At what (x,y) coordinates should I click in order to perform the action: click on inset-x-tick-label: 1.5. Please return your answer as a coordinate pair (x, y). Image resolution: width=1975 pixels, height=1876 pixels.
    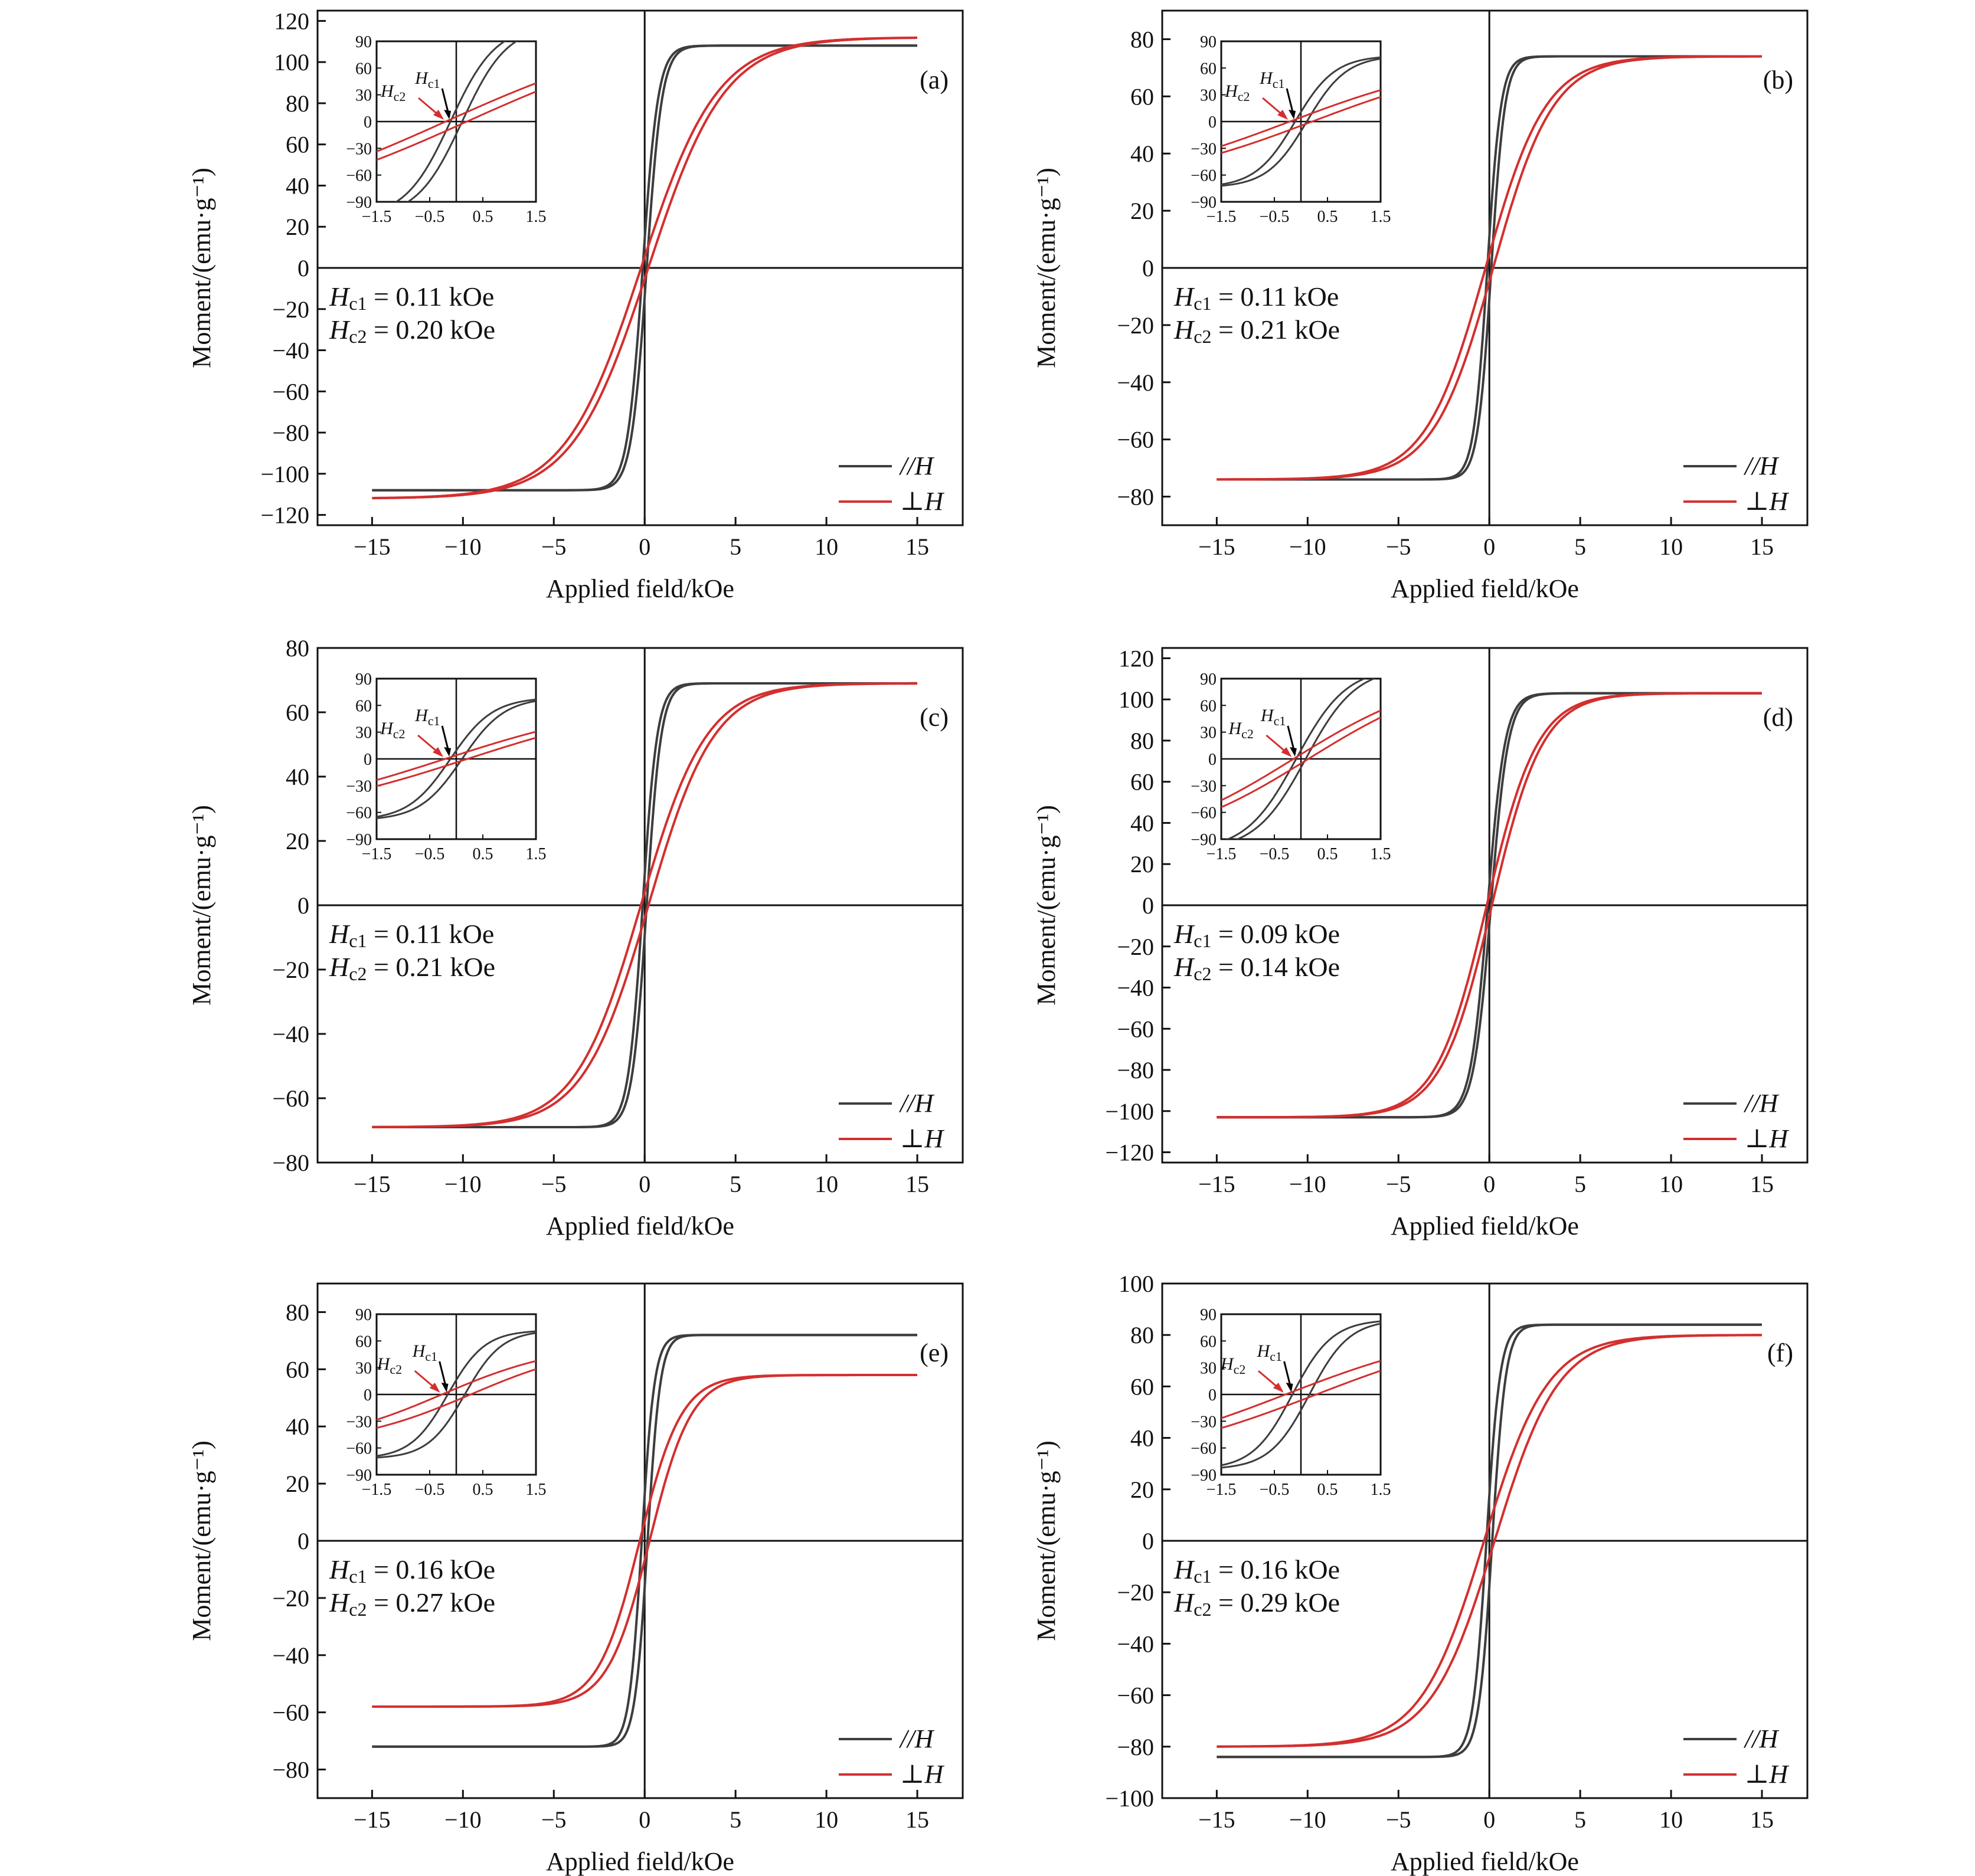
    Looking at the image, I should click on (1381, 217).